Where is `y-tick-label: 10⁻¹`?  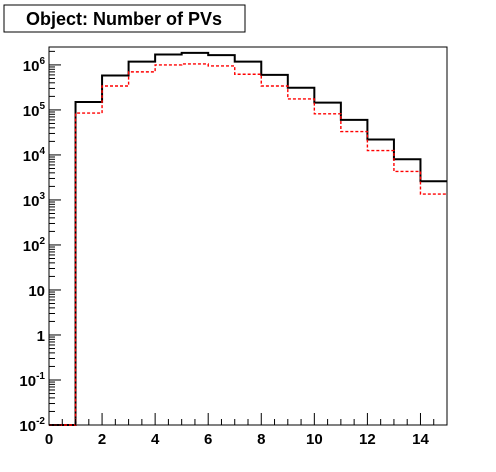 y-tick-label: 10⁻¹ is located at coordinates (32, 380).